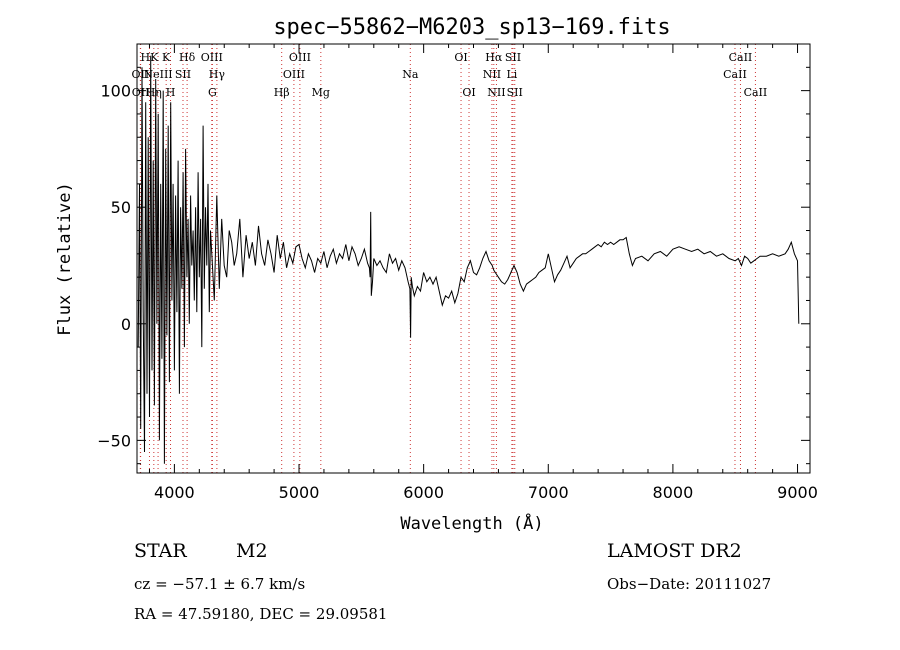  Describe the element at coordinates (282, 92) in the screenshot. I see `line-marker-label: Hβ` at that location.